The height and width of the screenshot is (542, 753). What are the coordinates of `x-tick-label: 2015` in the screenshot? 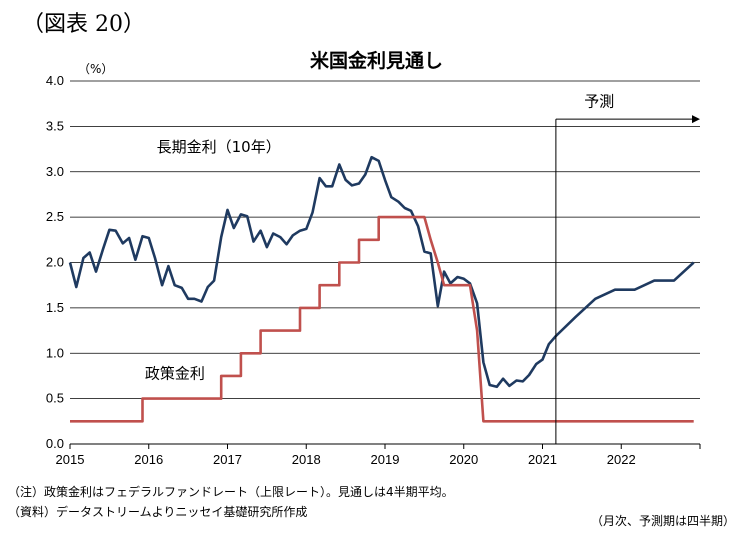 It's located at (70, 459).